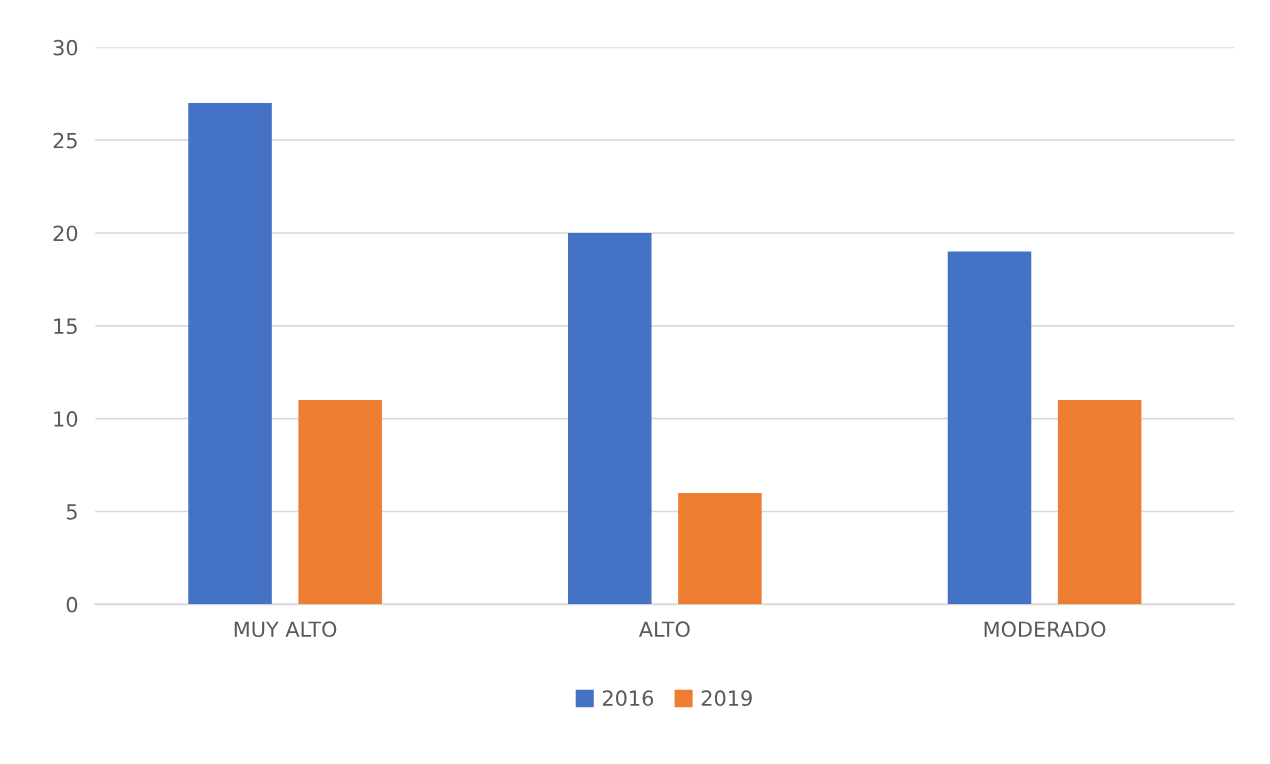 This screenshot has width=1270, height=764. What do you see at coordinates (65, 233) in the screenshot?
I see `y-tick-label: 20` at bounding box center [65, 233].